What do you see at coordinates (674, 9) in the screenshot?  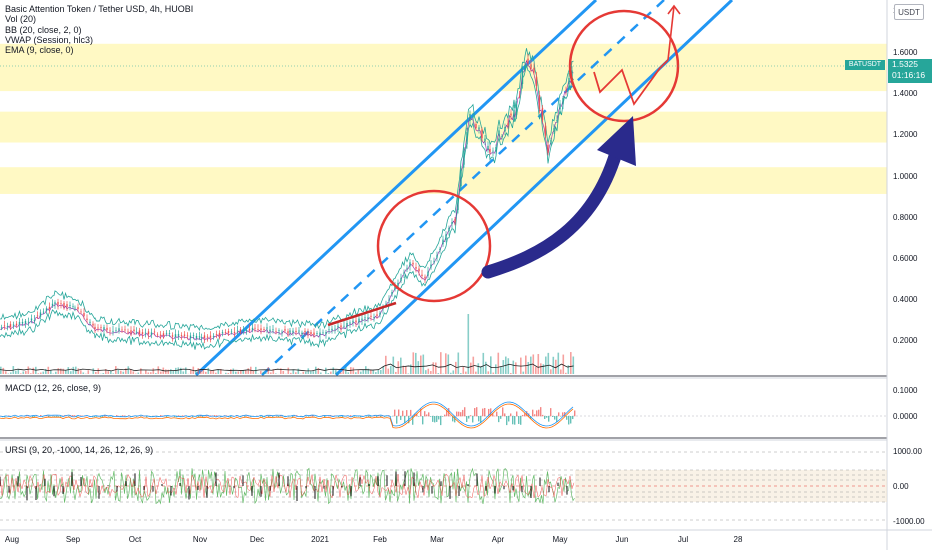 I see `projection-arrow-head` at bounding box center [674, 9].